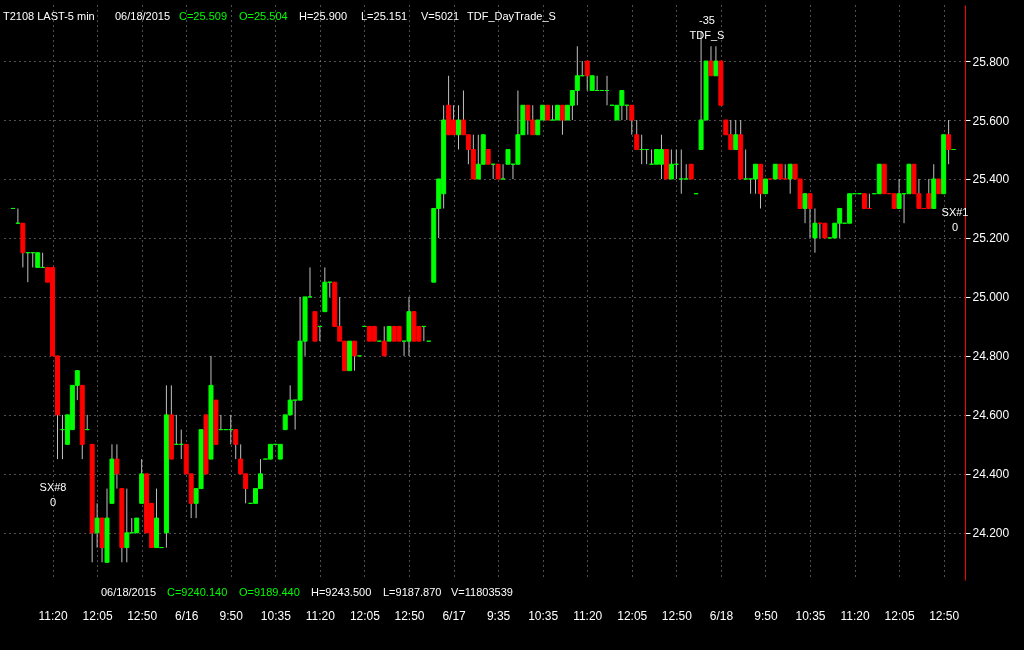  I want to click on y-tick-label: 25.800, so click(991, 61).